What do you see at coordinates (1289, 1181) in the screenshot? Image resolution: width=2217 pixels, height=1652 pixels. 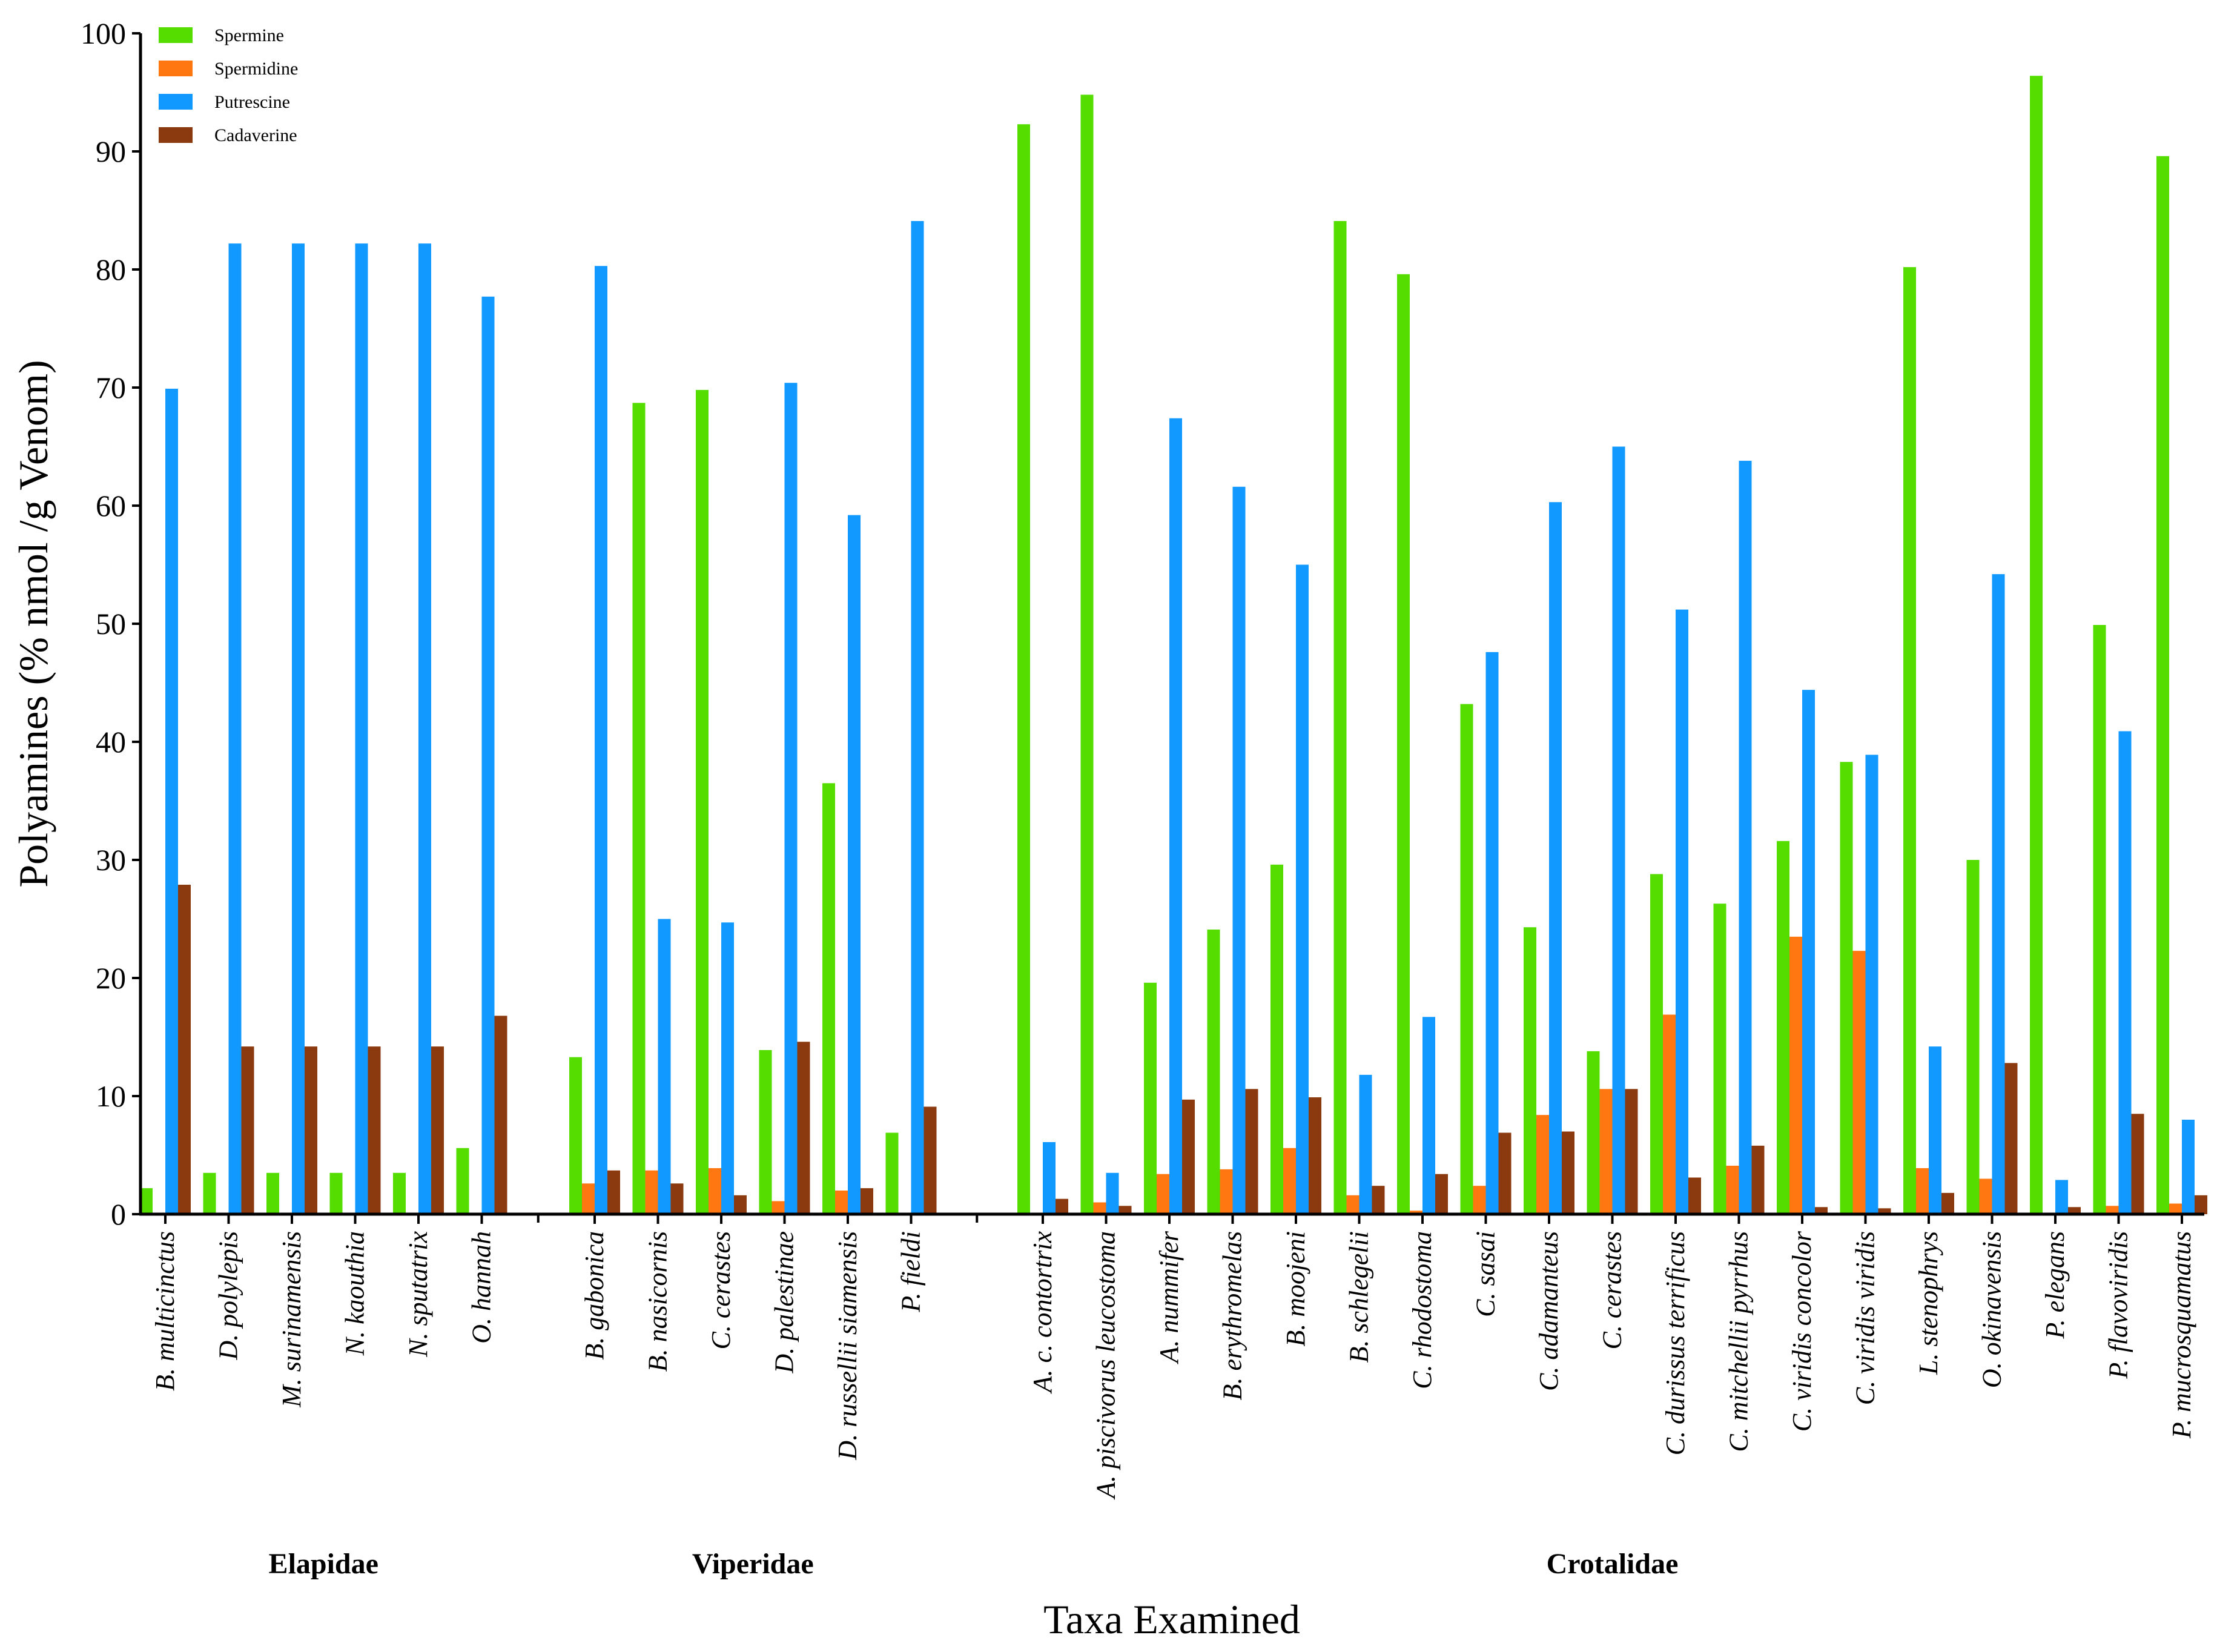 I see `bar-spermidine-b-moojeni` at bounding box center [1289, 1181].